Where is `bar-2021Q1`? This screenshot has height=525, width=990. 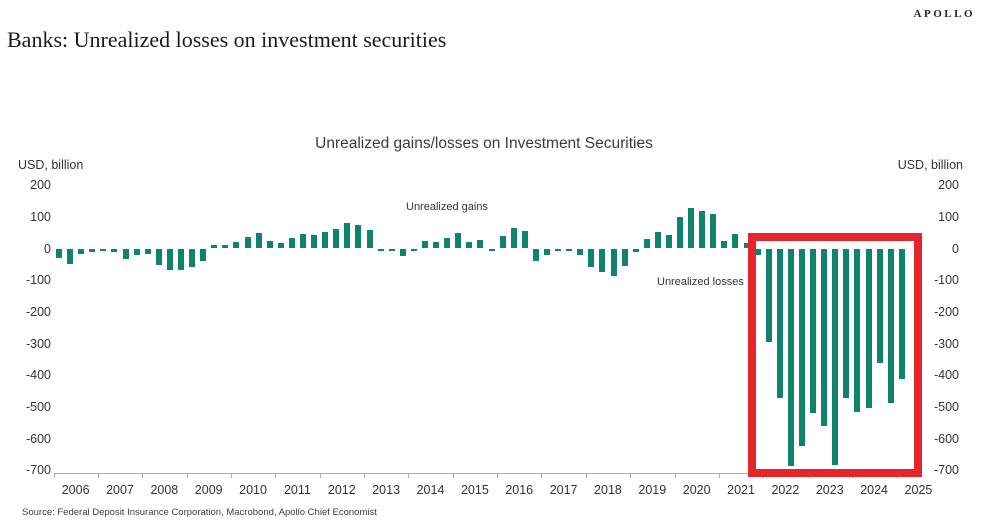 bar-2021Q1 is located at coordinates (724, 244).